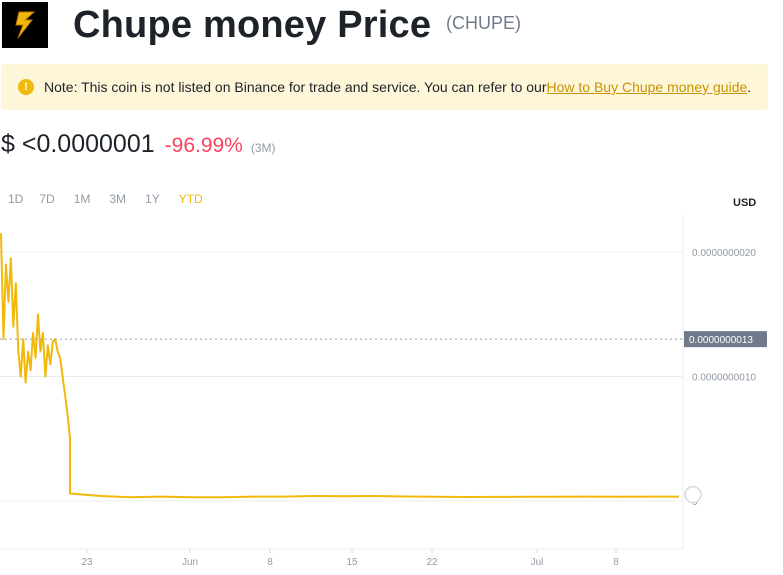 The width and height of the screenshot is (783, 575). What do you see at coordinates (152, 199) in the screenshot?
I see `range-tab-1y: 1Y` at bounding box center [152, 199].